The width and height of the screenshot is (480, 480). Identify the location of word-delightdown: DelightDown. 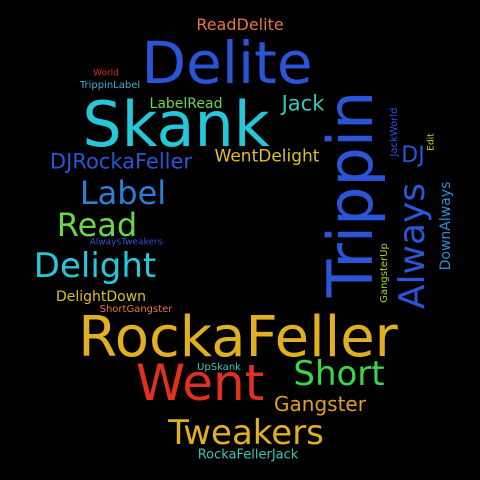
(101, 297).